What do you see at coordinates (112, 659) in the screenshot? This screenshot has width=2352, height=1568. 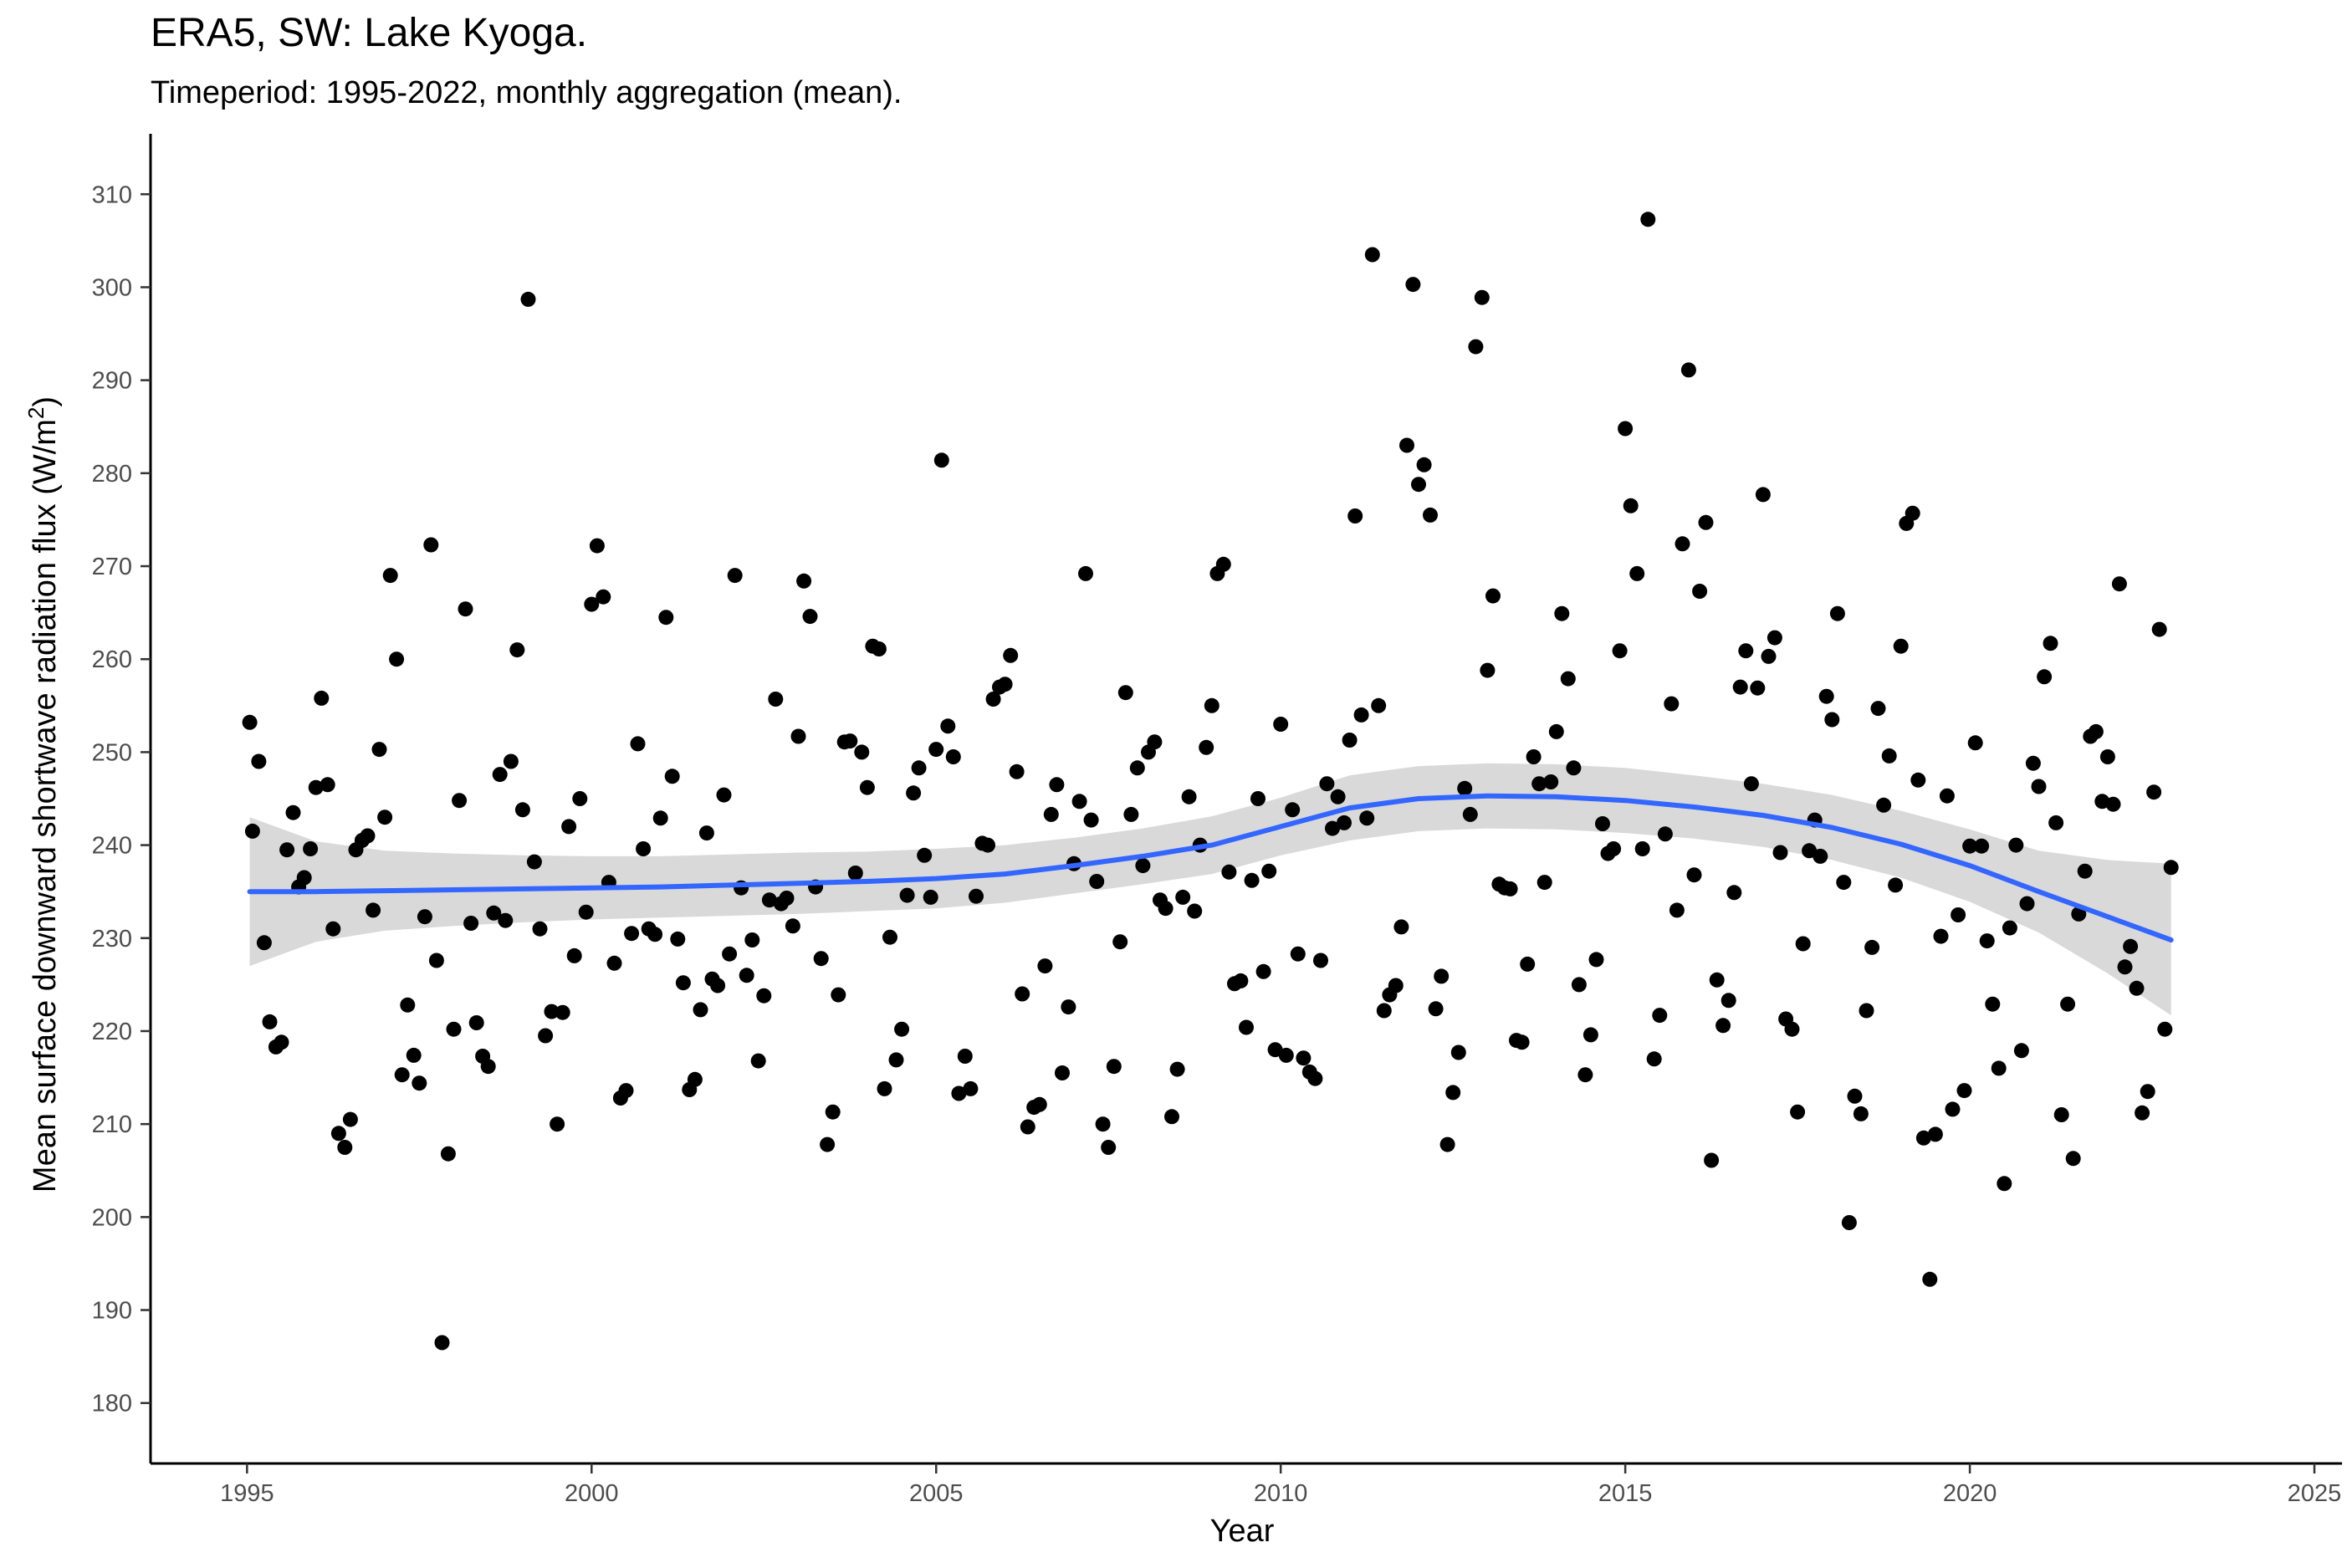 I see `y-tick-label: 260` at bounding box center [112, 659].